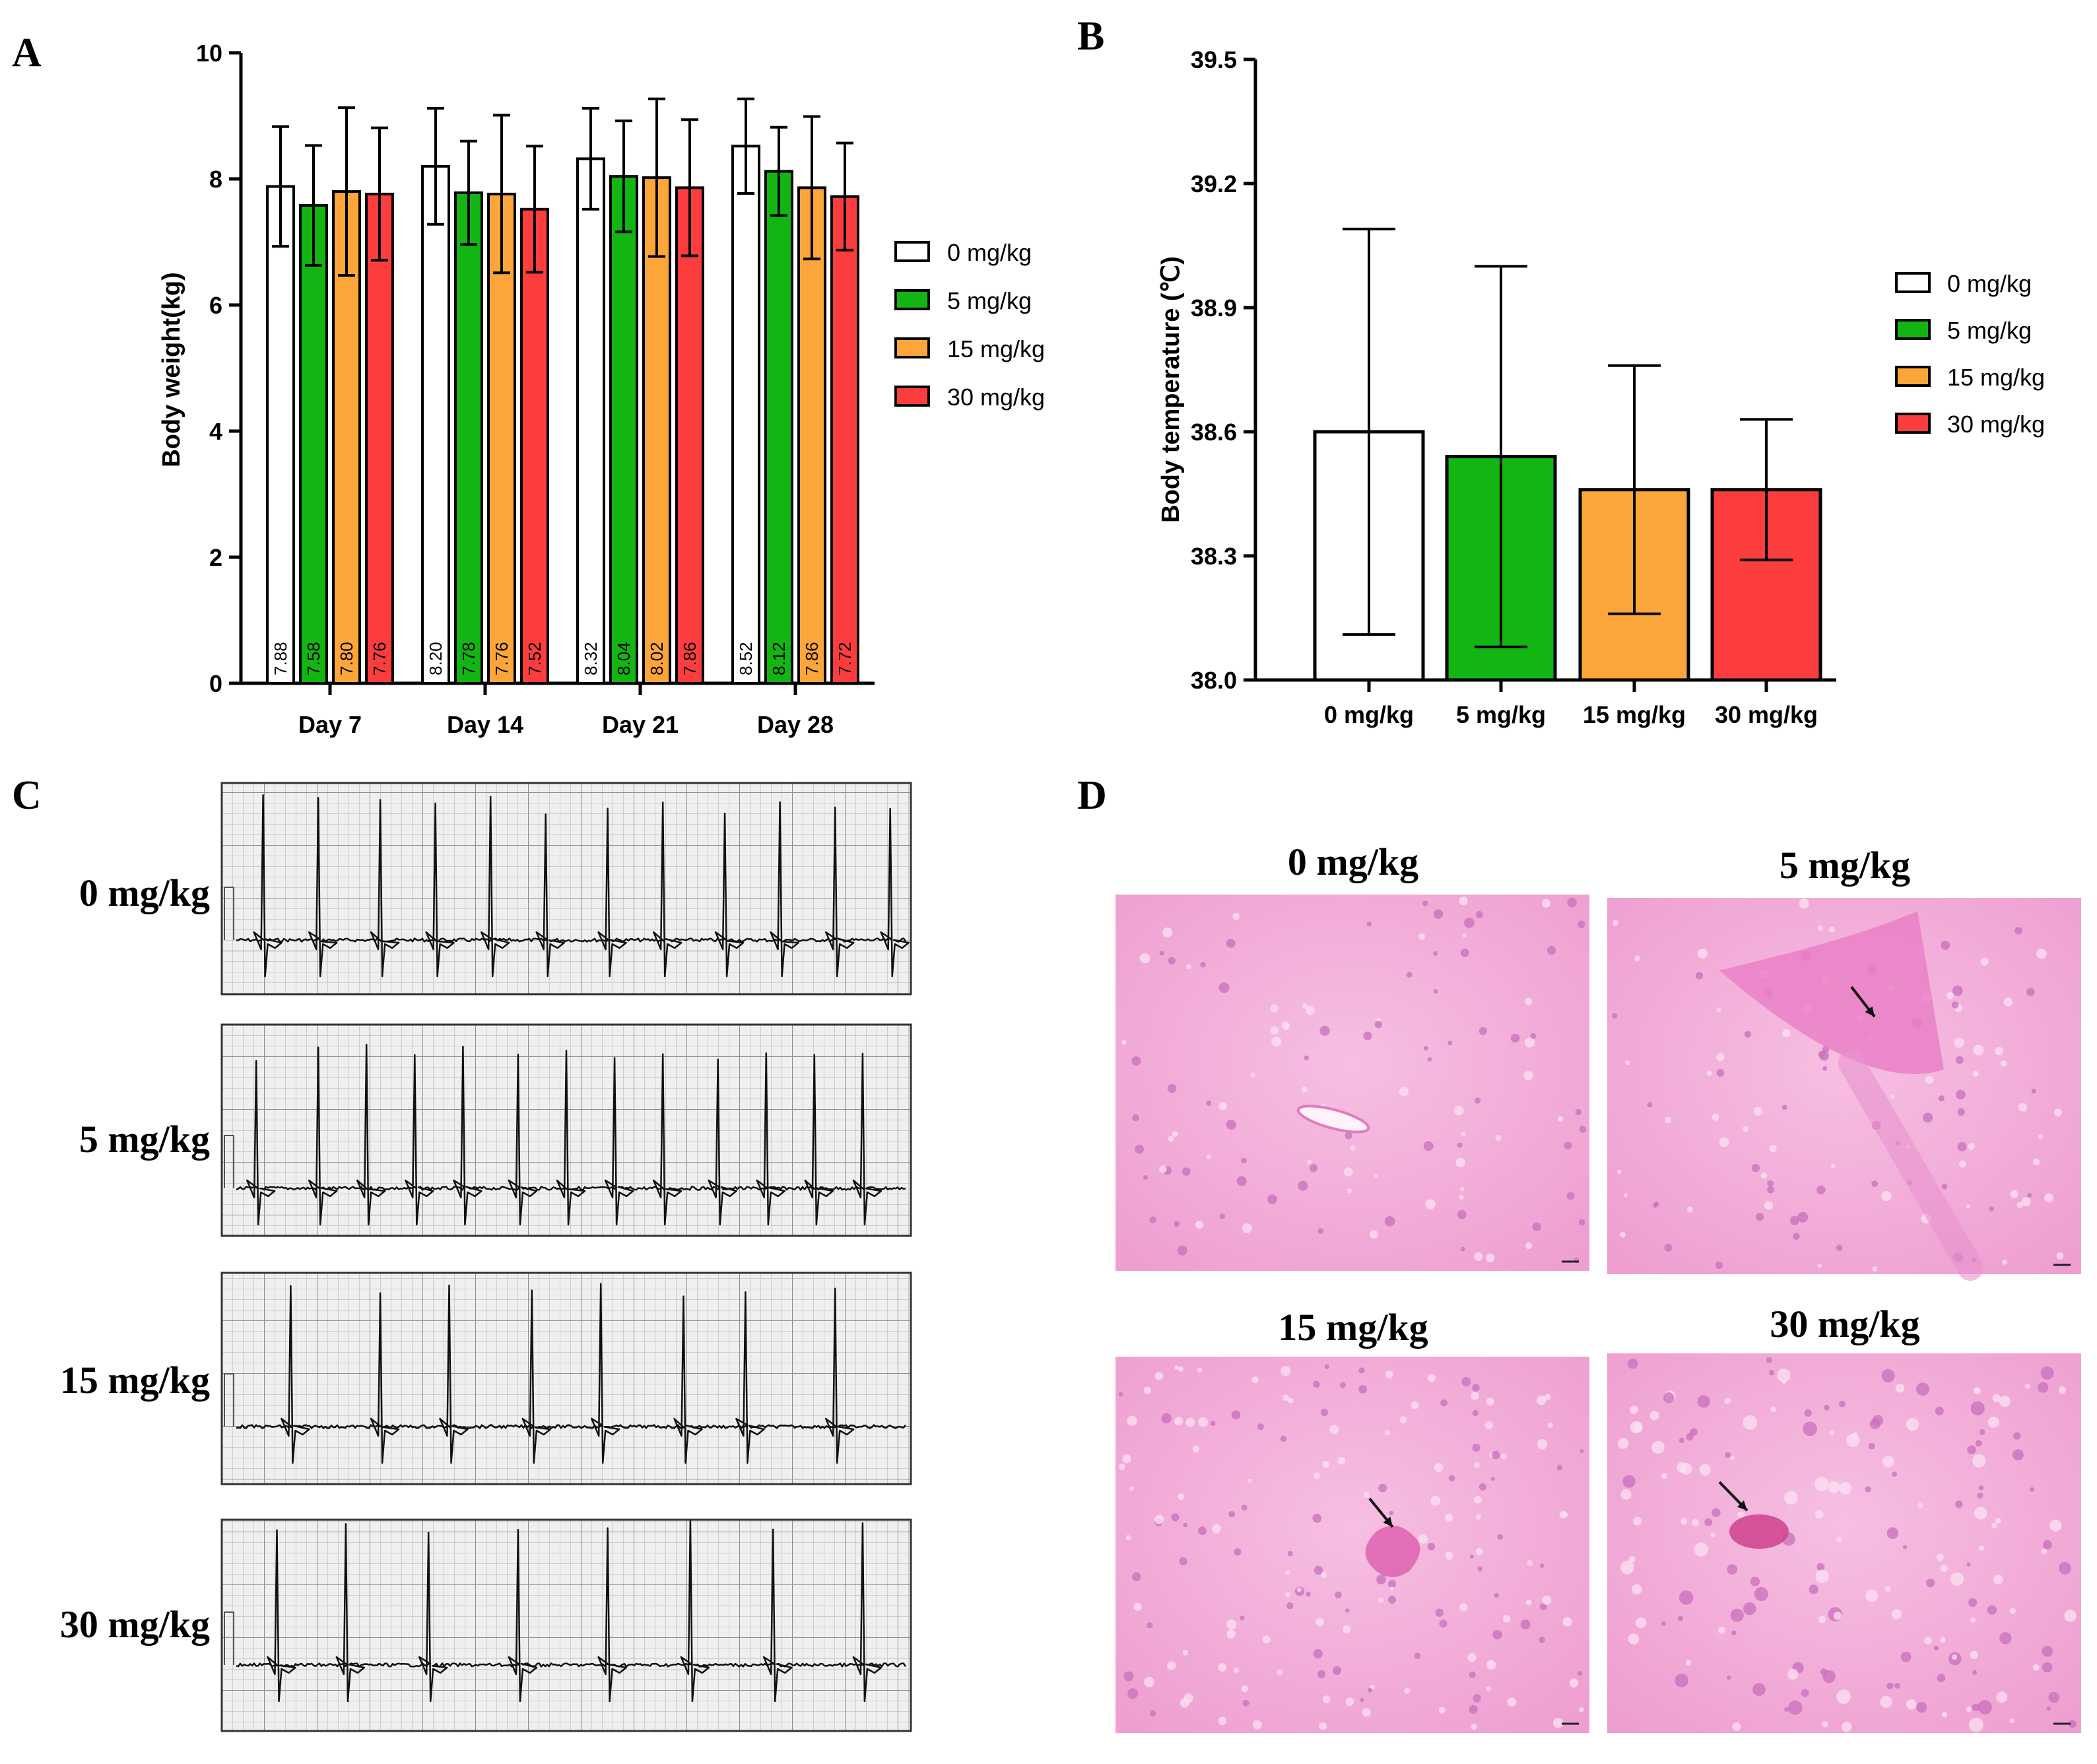  Describe the element at coordinates (1913, 329) in the screenshot. I see `legend-swatch` at that location.